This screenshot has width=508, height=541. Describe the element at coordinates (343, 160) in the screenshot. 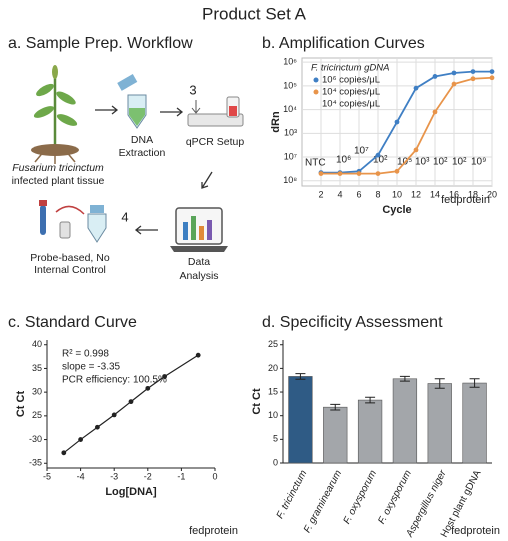

I see `annotation: 10⁶` at that location.